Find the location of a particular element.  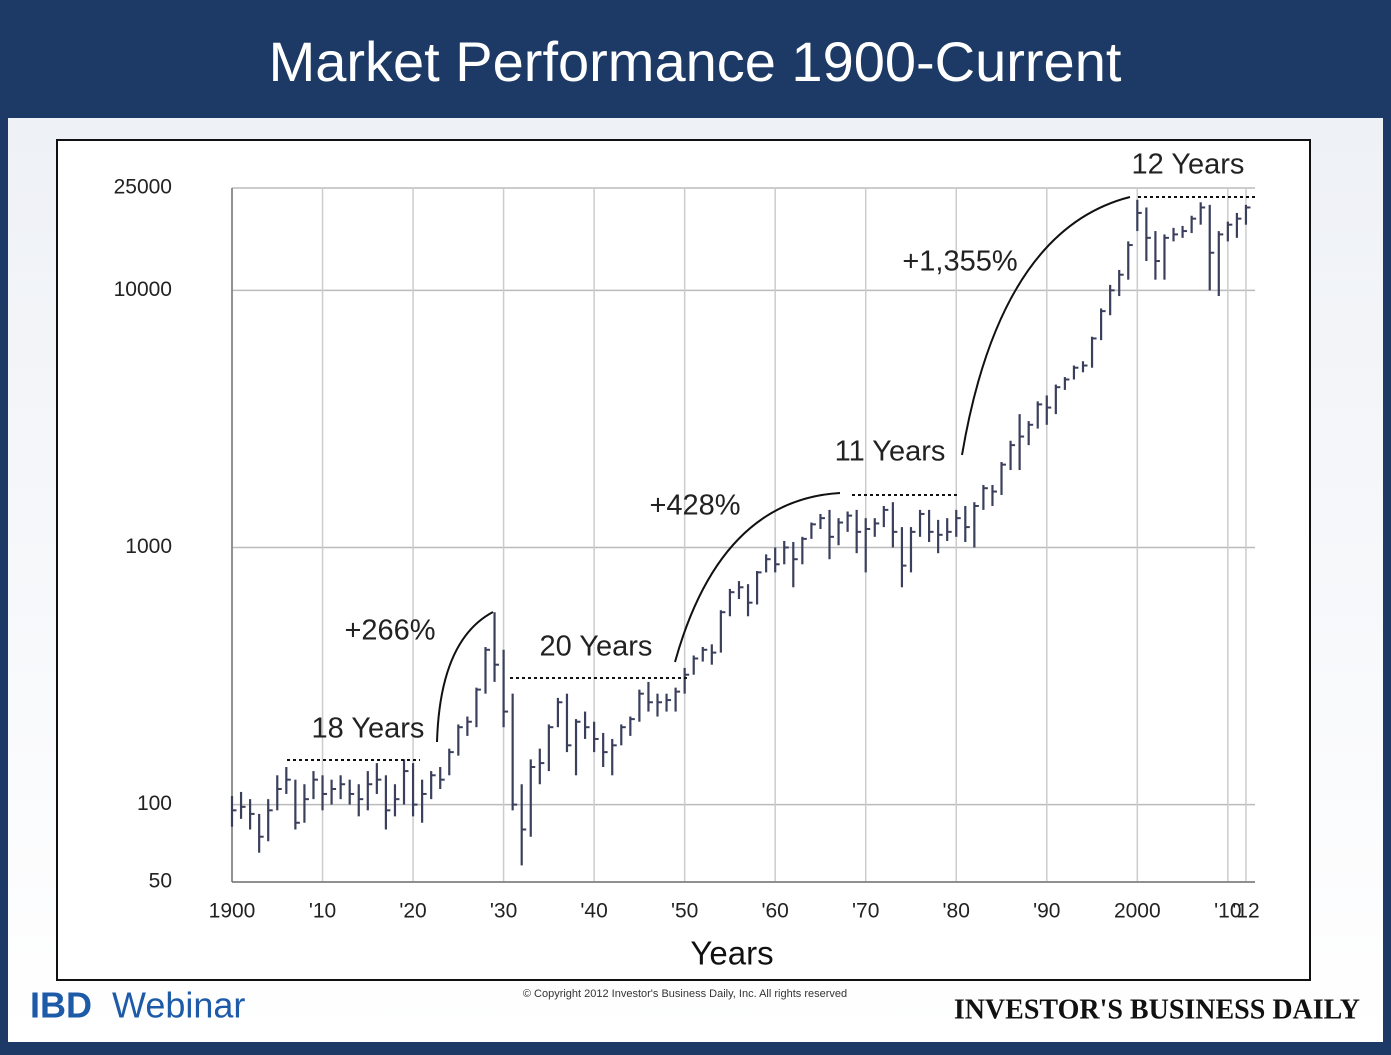

title-band is located at coordinates (695, 59).